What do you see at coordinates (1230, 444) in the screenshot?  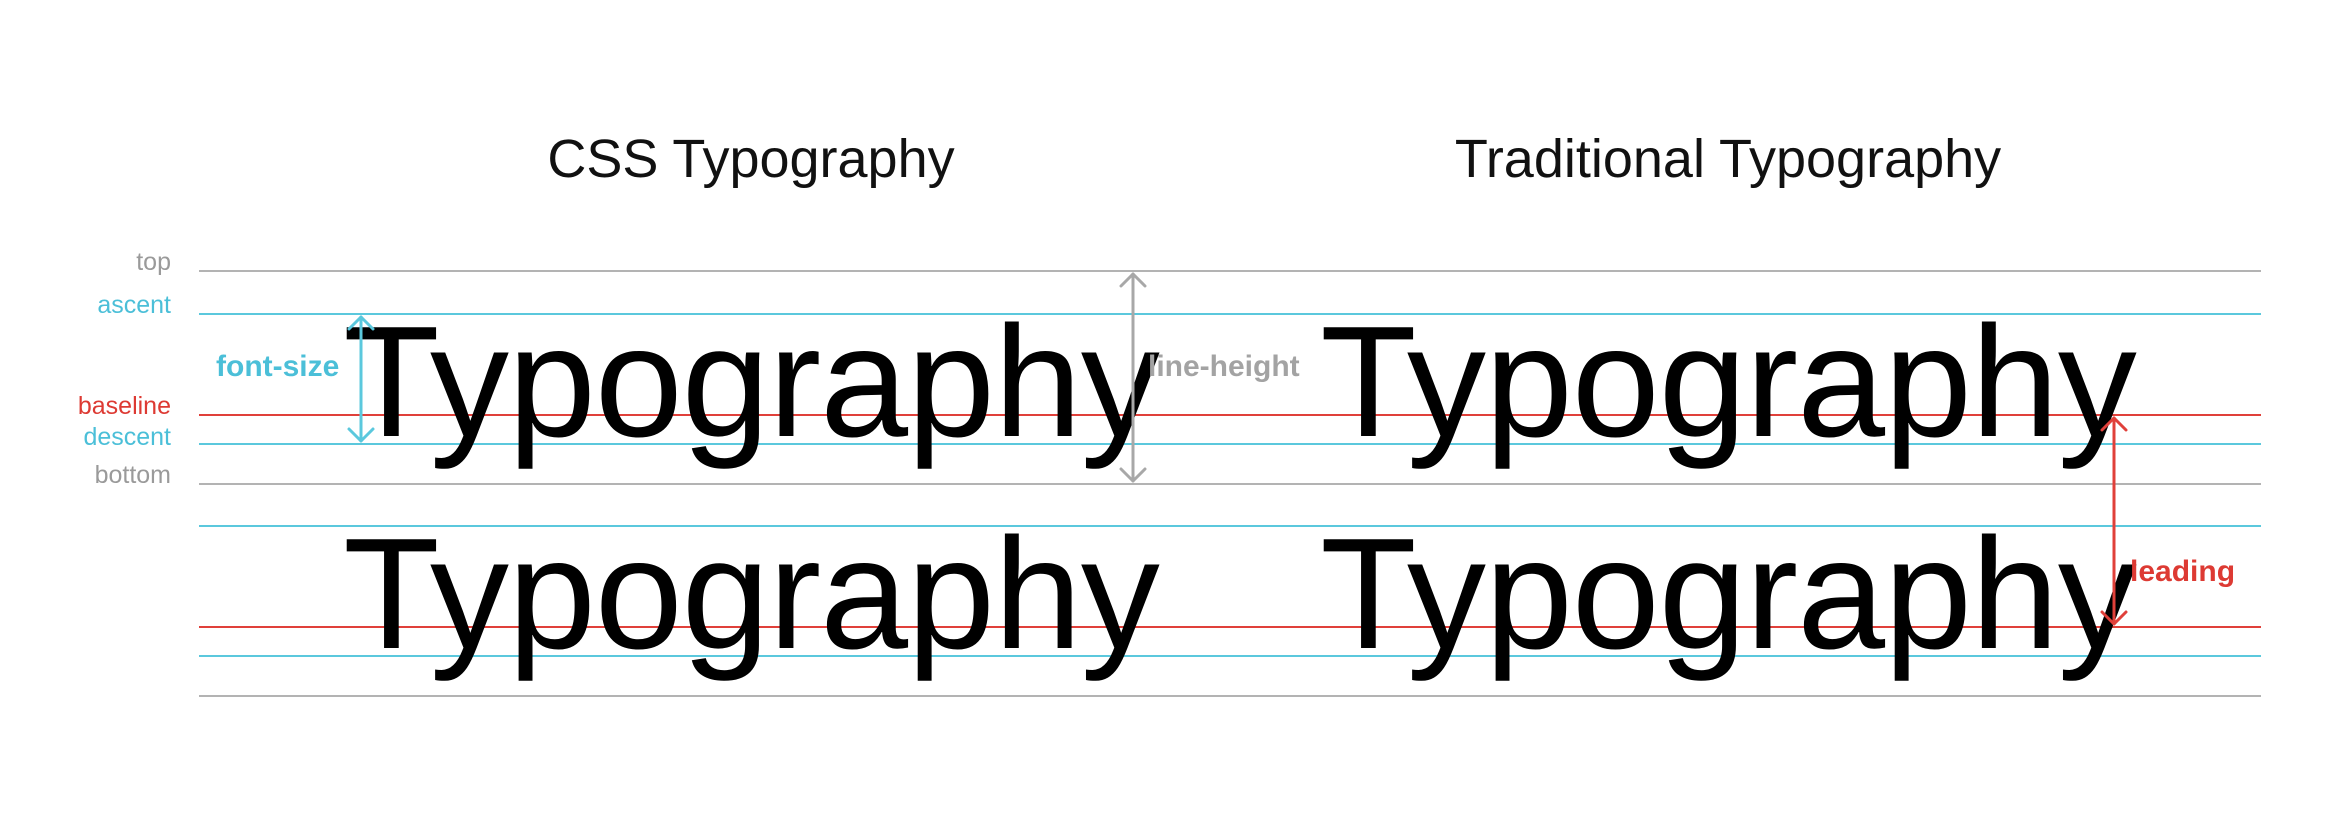 I see `descent-line` at bounding box center [1230, 444].